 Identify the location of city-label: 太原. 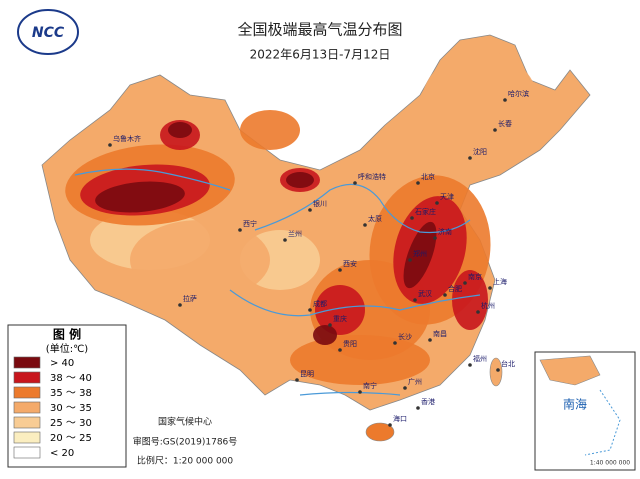
(375, 218).